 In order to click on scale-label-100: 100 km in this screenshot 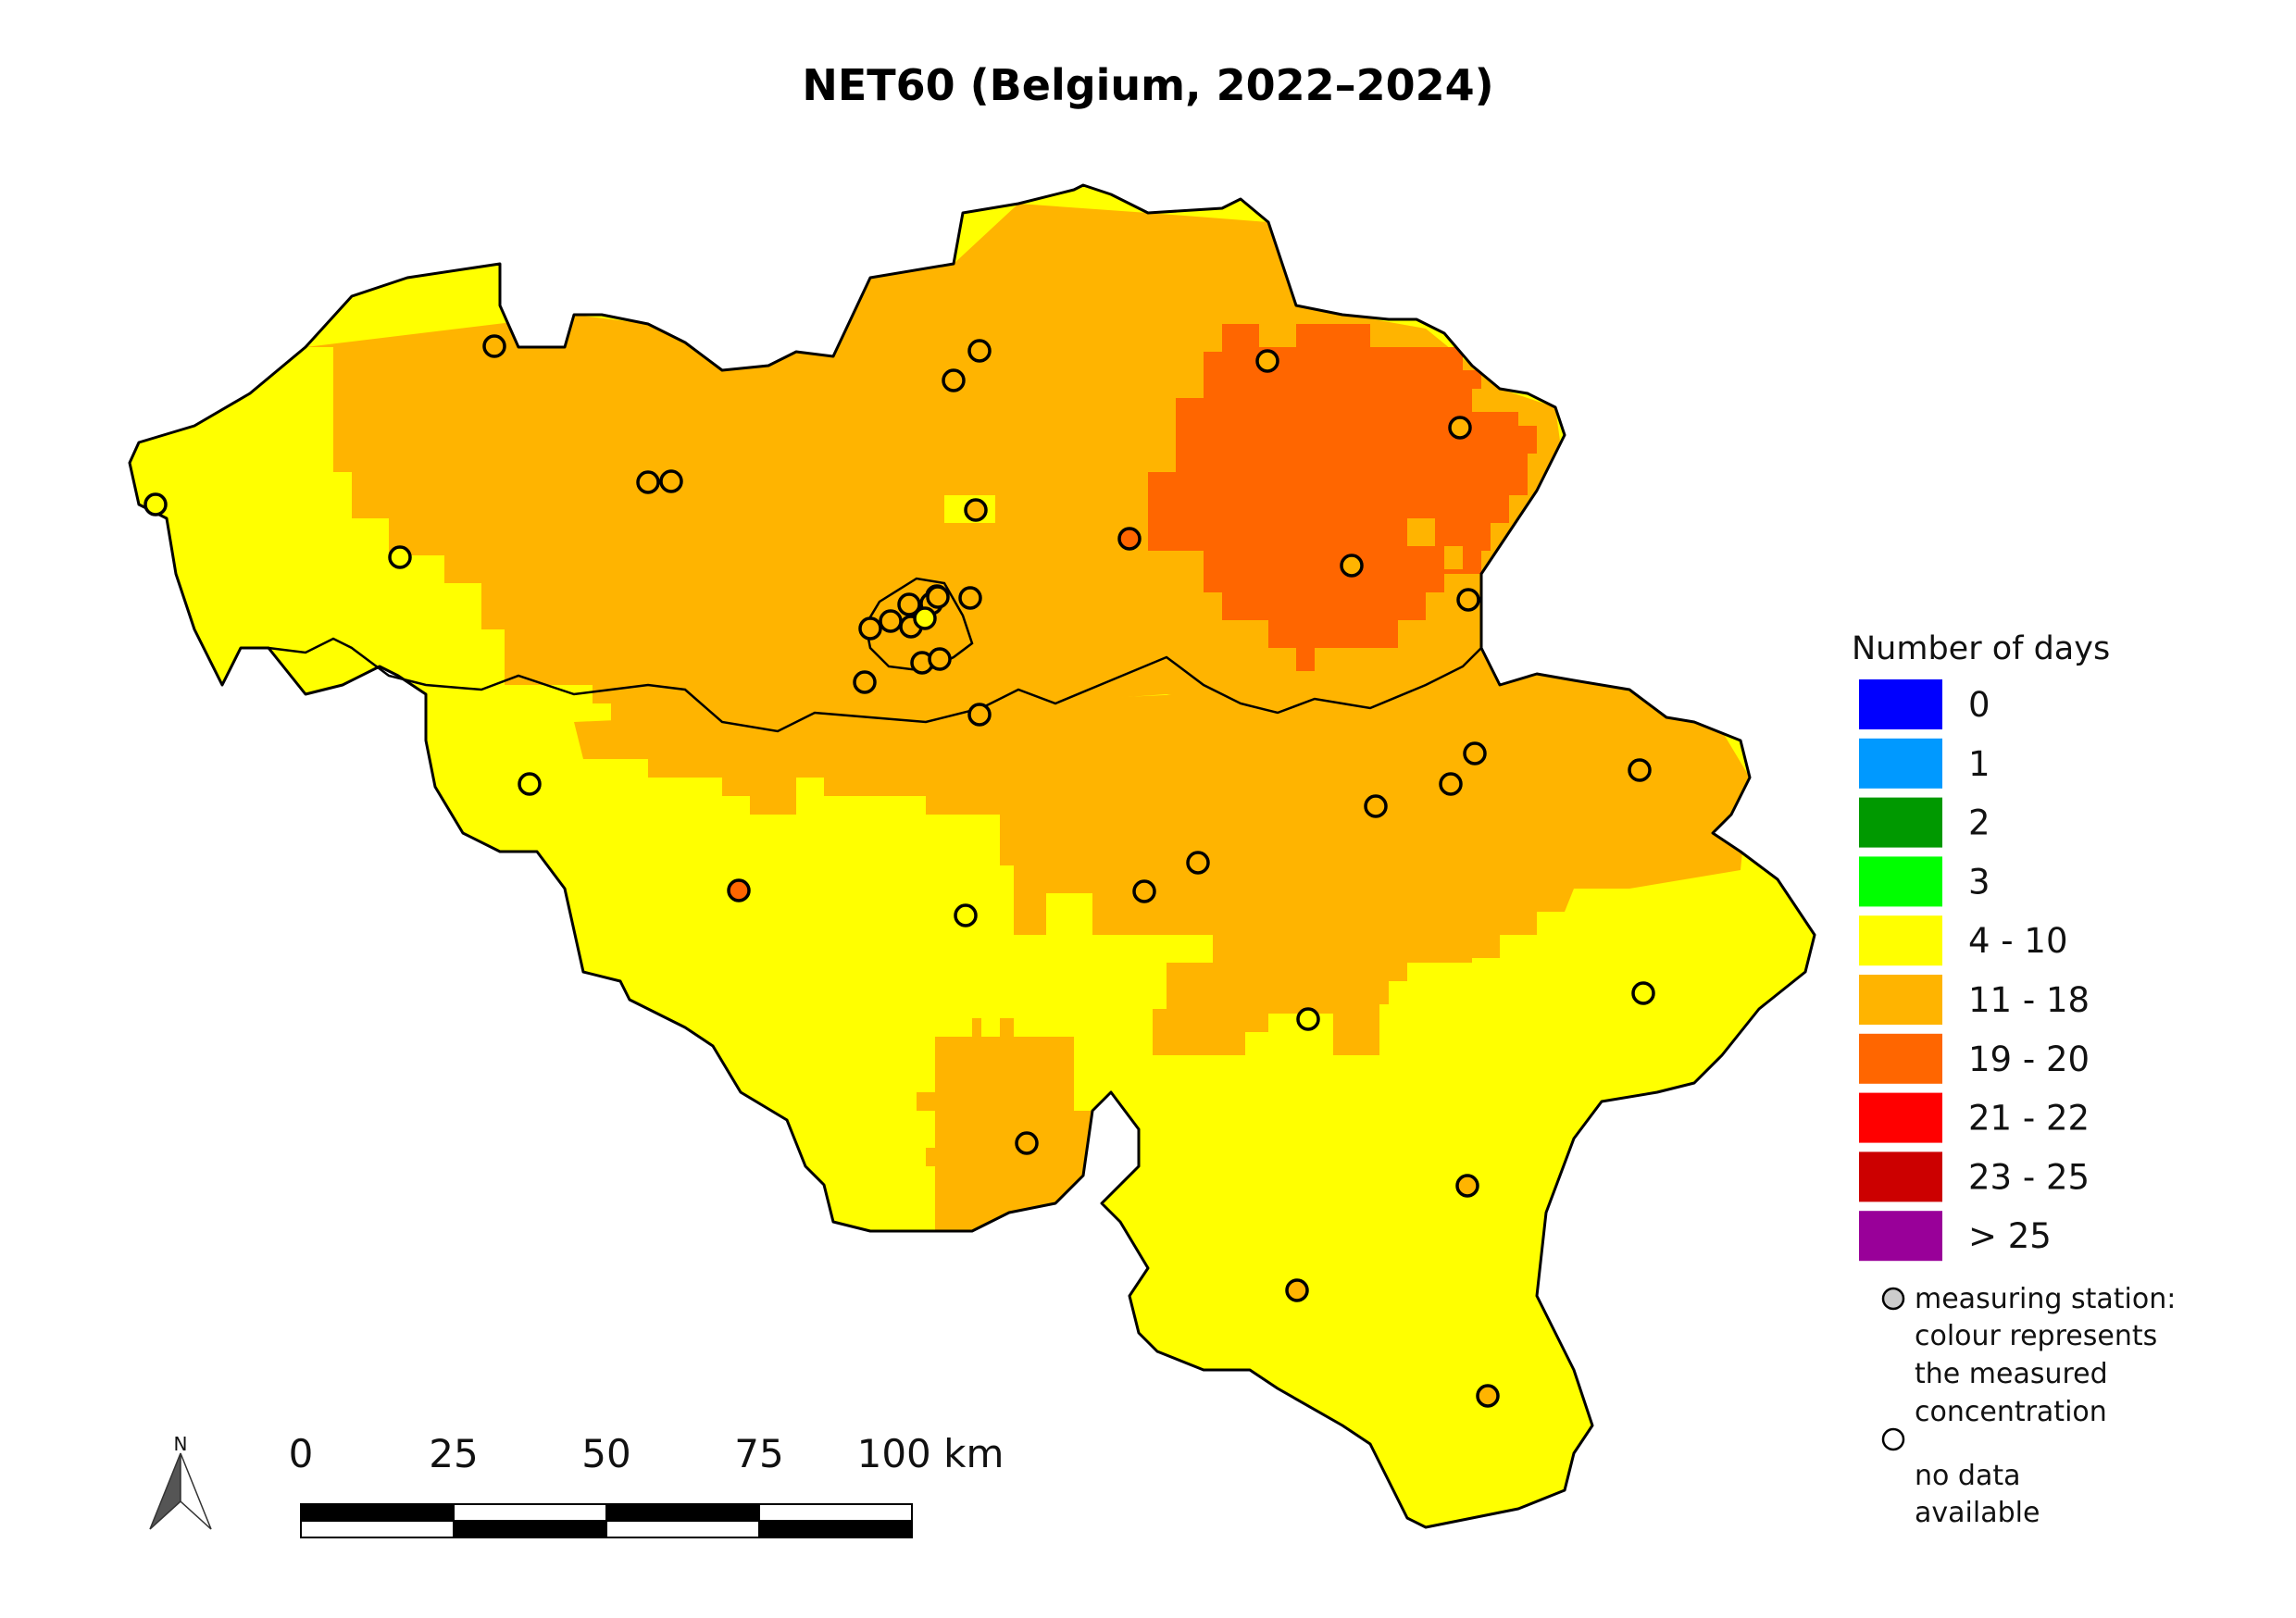, I will do `click(930, 1453)`.